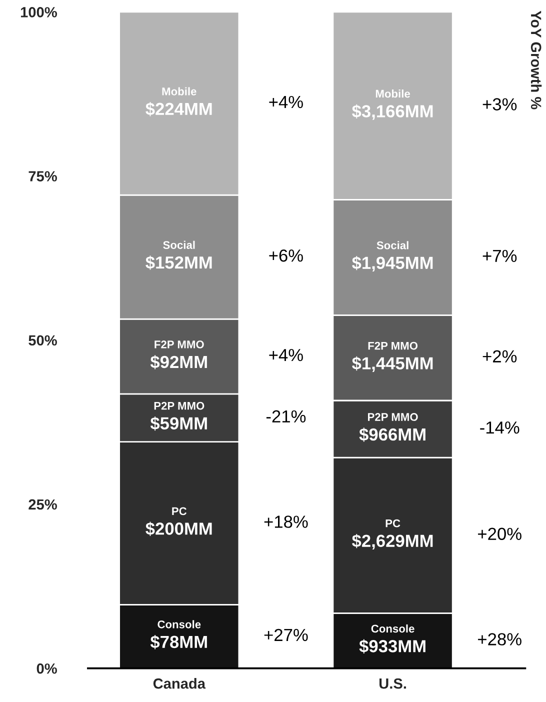 The height and width of the screenshot is (702, 546). I want to click on annotation: +28%, so click(500, 639).